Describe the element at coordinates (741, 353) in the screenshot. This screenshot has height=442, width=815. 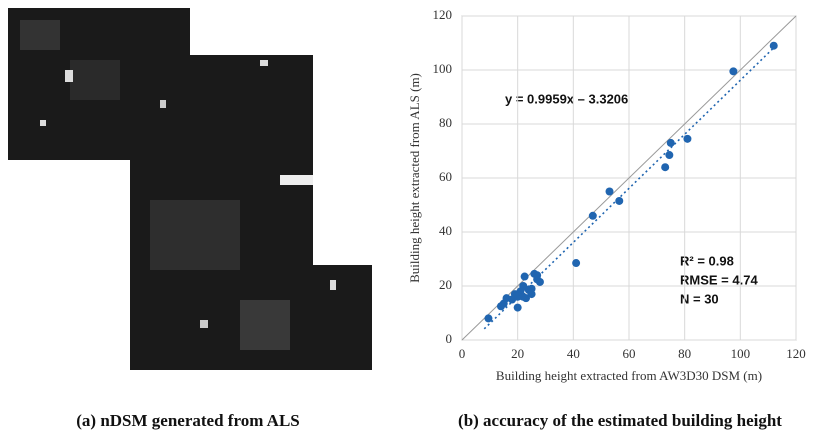
I see `x-tick-label: 100` at that location.